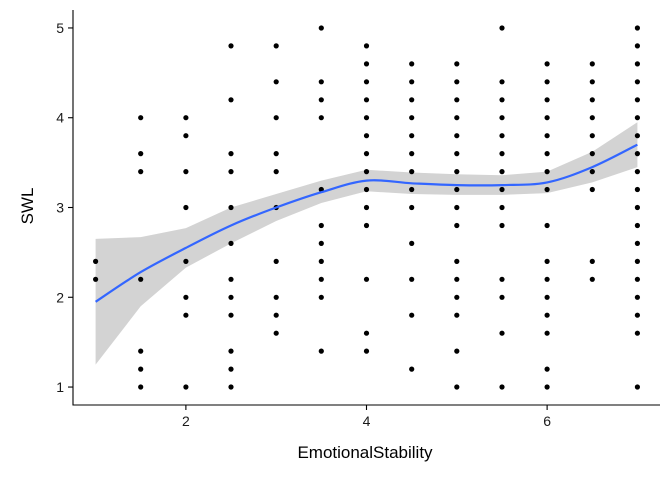  Describe the element at coordinates (365, 452) in the screenshot. I see `x-axis-title: EmotionalStability` at that location.